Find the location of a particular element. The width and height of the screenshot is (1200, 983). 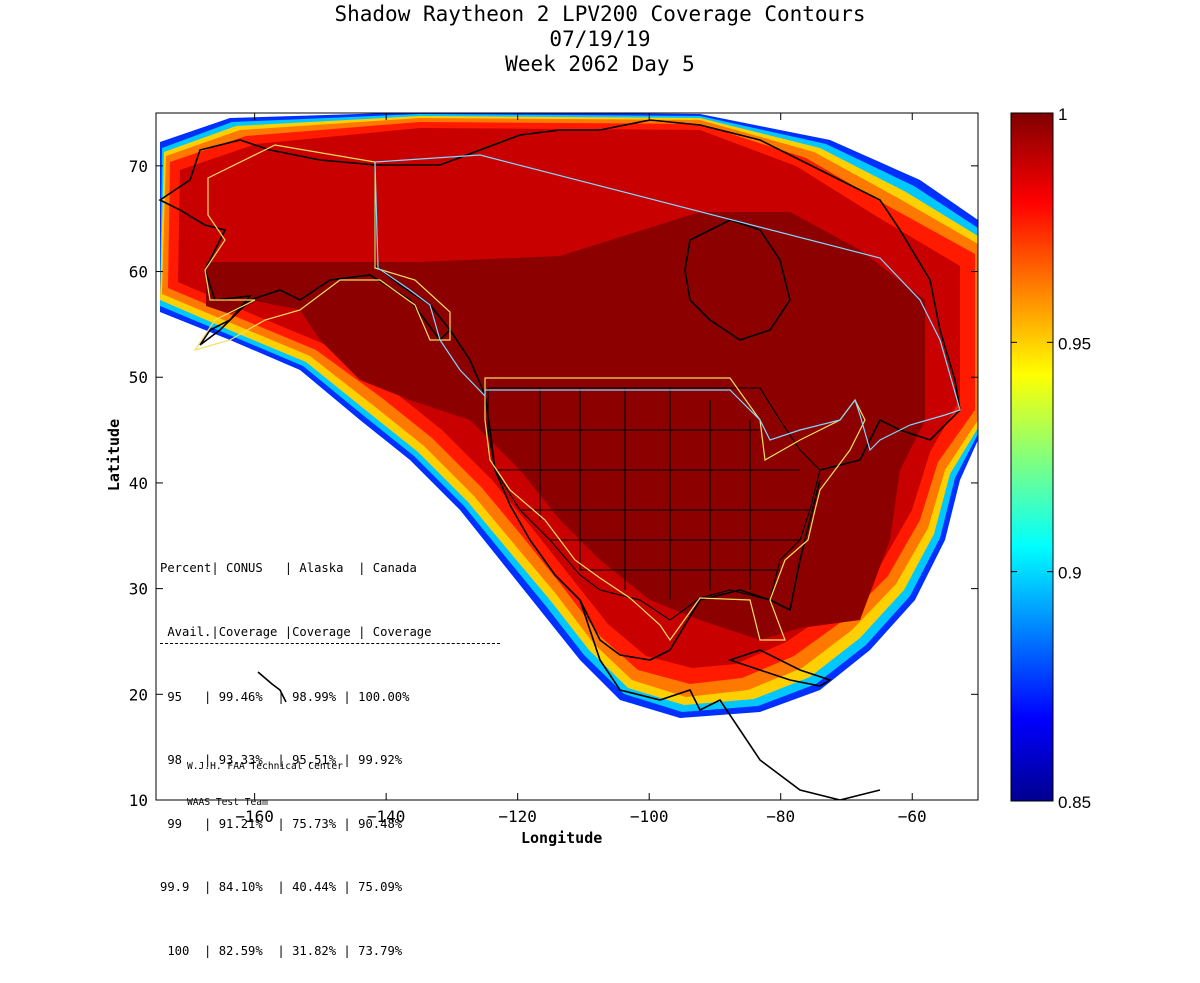

stats-row-98: 98 | 93.33% | 95.51% | 99.92% is located at coordinates (281, 760).